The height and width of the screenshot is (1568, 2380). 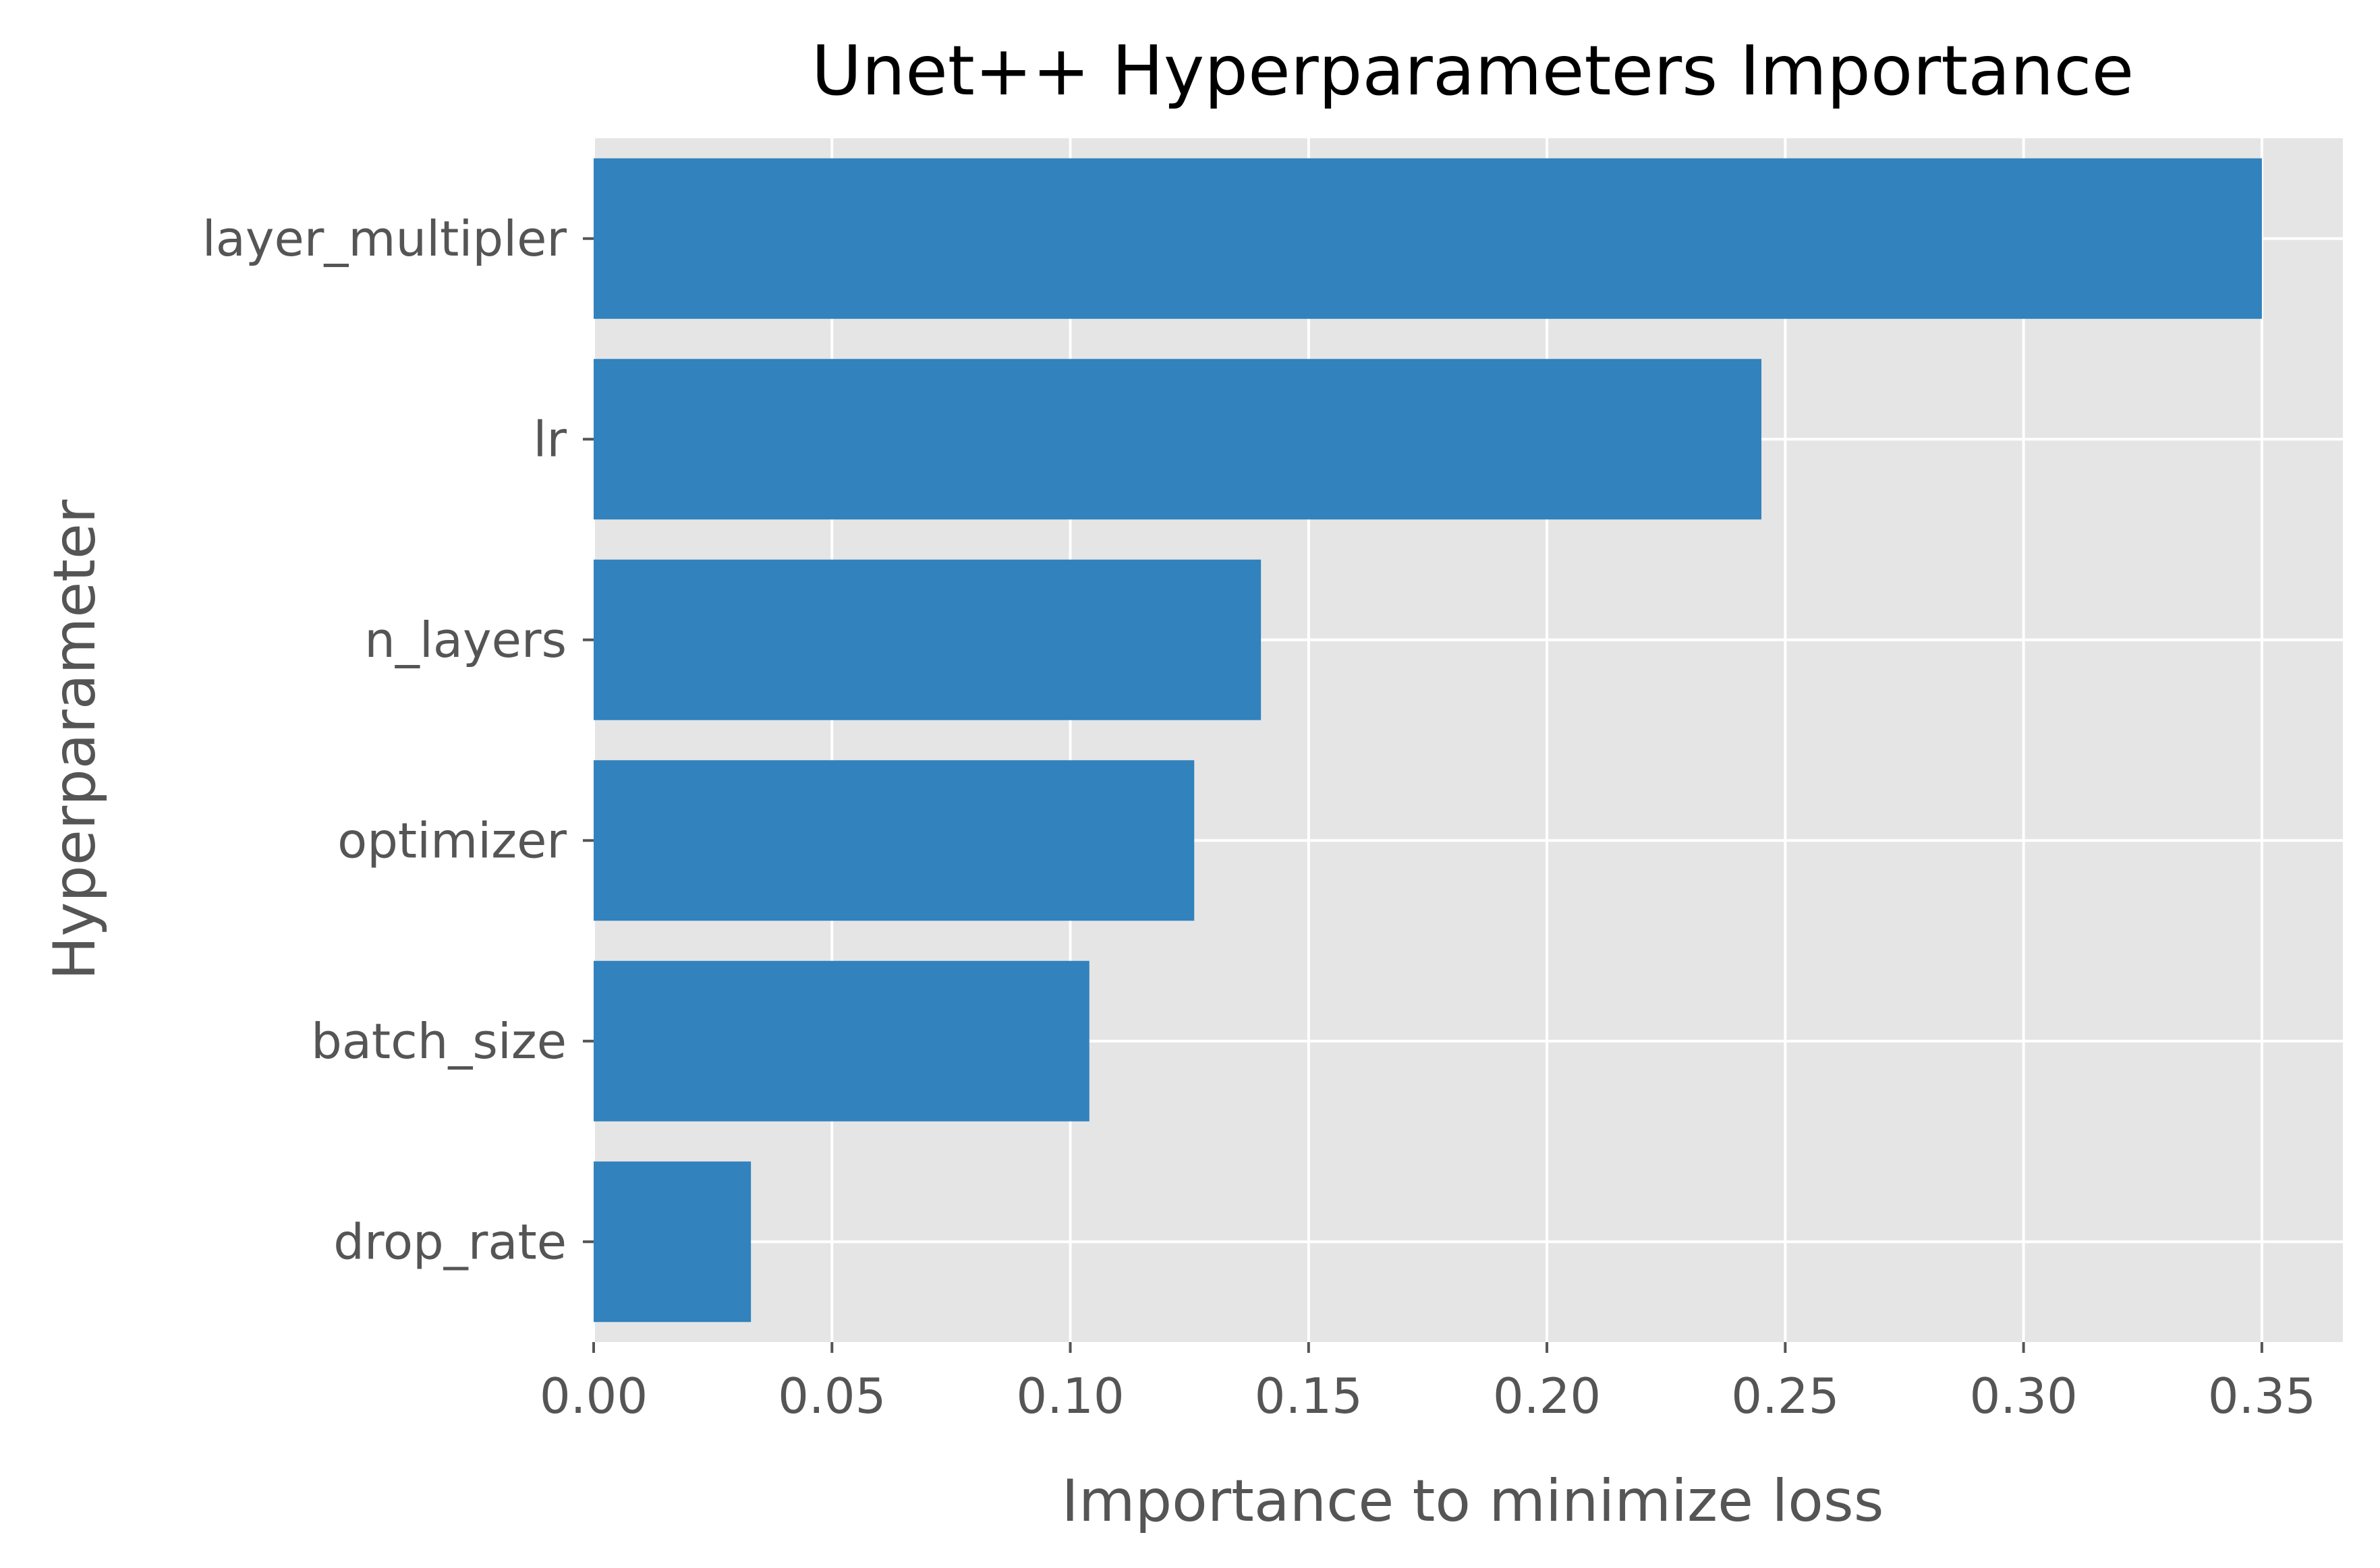 What do you see at coordinates (842, 1041) in the screenshot?
I see `bar-batch-size` at bounding box center [842, 1041].